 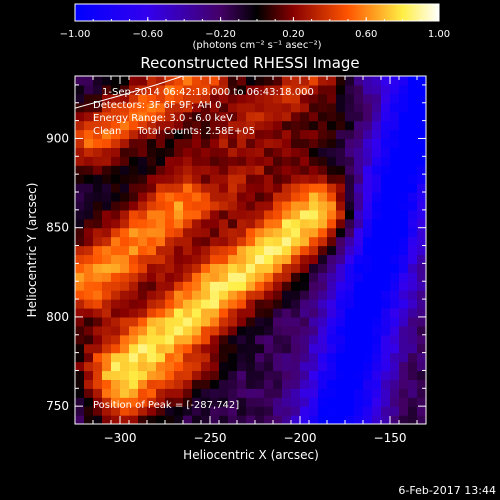 What do you see at coordinates (147, 34) in the screenshot?
I see `colorbar-tick-label: −0.60` at bounding box center [147, 34].